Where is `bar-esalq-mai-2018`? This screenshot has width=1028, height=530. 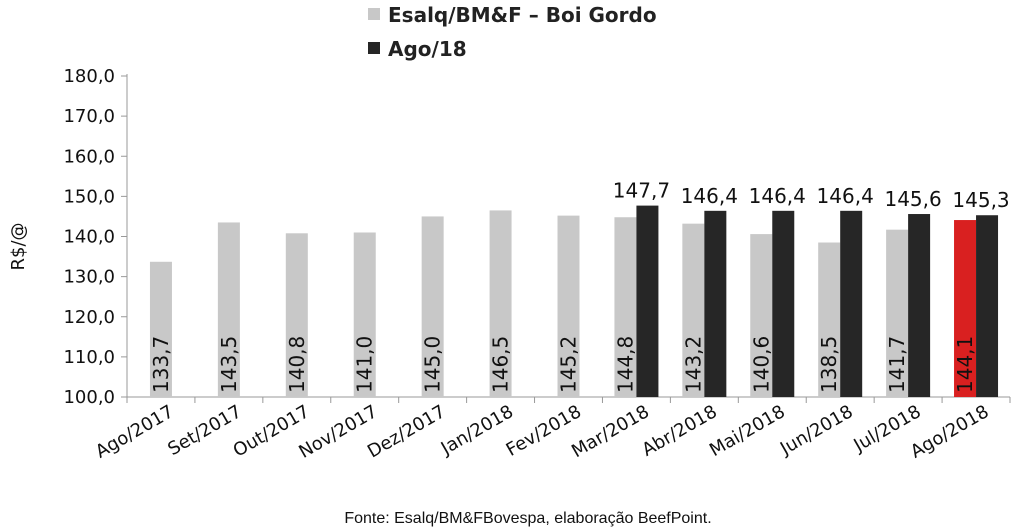 bar-esalq-mai-2018 is located at coordinates (761, 315).